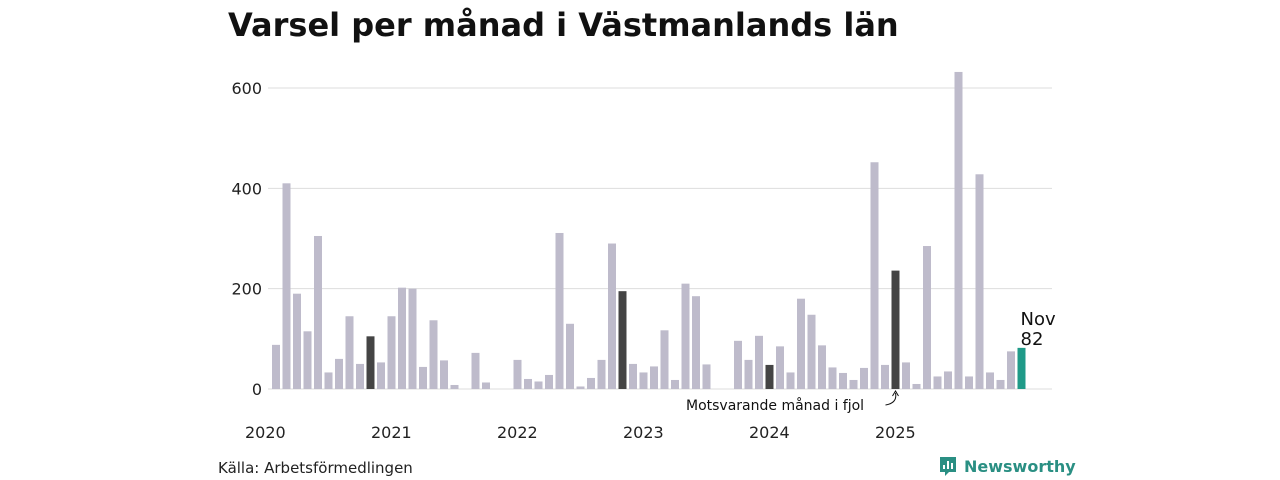  I want to click on brand-name: Newsworthy, so click(1020, 466).